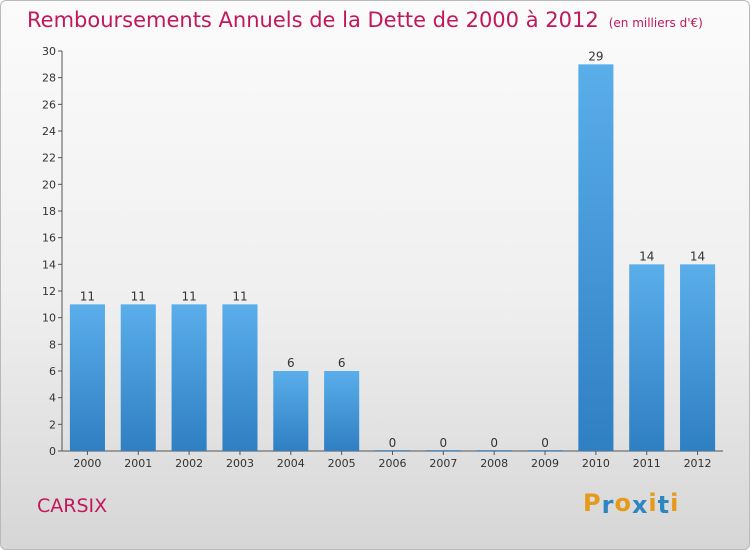  What do you see at coordinates (138, 463) in the screenshot?
I see `x-tick-label: 2001` at bounding box center [138, 463].